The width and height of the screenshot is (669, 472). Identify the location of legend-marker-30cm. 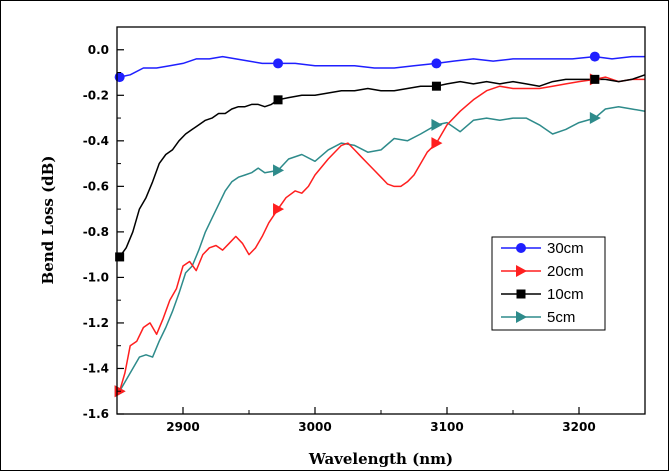
(521, 248).